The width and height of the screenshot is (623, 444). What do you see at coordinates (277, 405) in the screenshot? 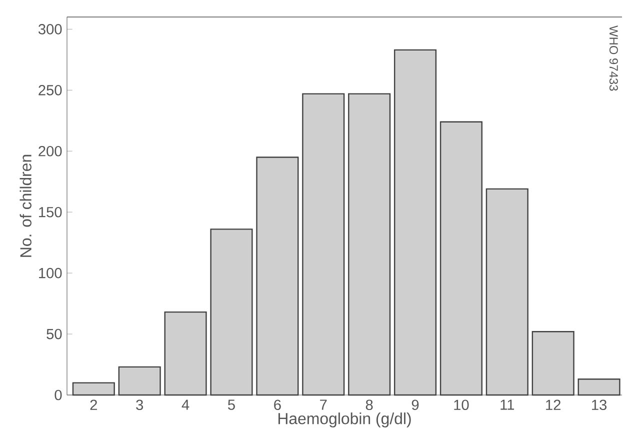
I see `x-tick-label: 6` at bounding box center [277, 405].